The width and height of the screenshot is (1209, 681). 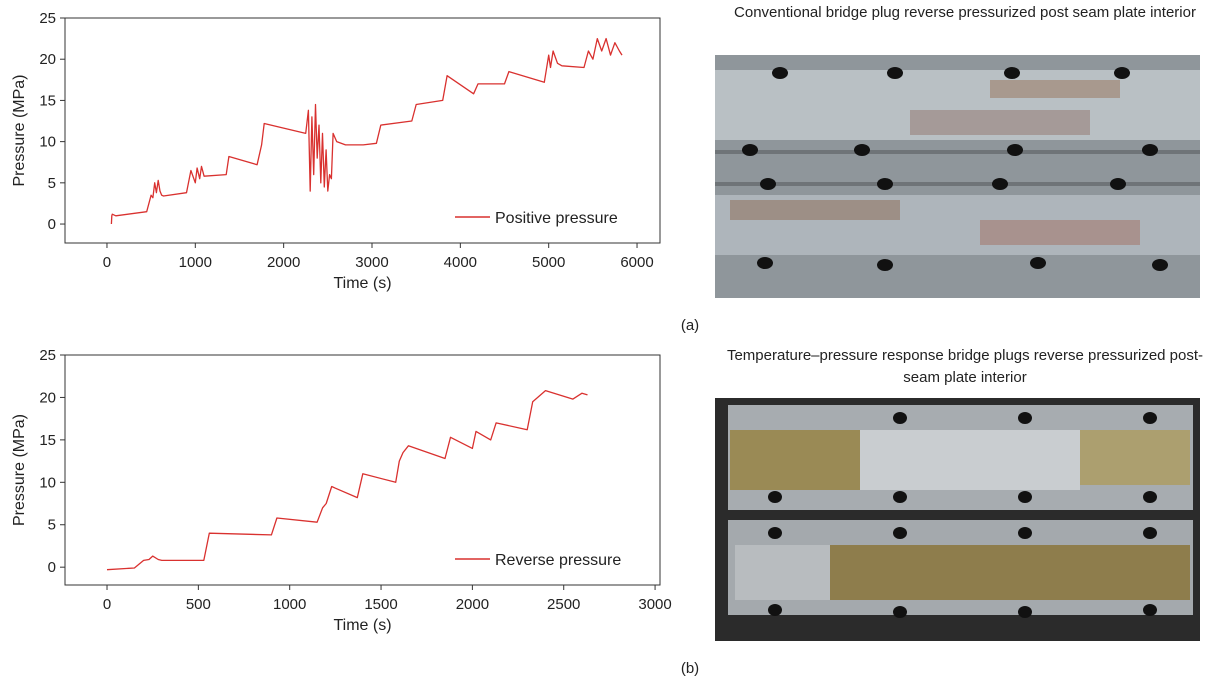 I want to click on legend-label: Positive pressure, so click(x=556, y=218).